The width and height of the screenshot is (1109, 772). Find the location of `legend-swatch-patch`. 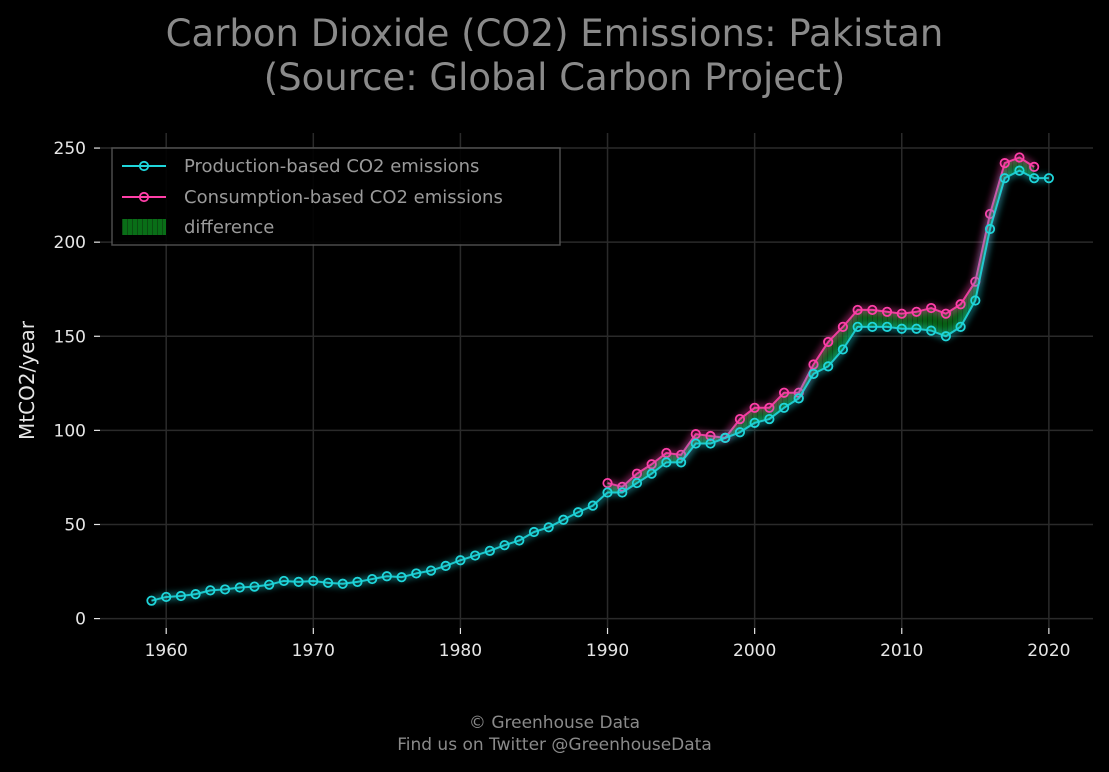

legend-swatch-patch is located at coordinates (144, 227).